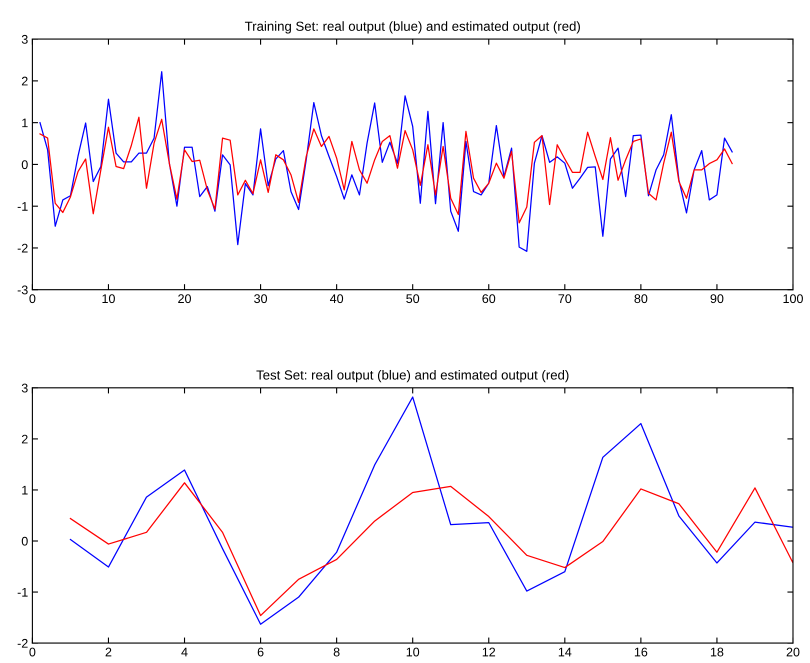 The height and width of the screenshot is (663, 810). Describe the element at coordinates (717, 652) in the screenshot. I see `x-tick-label: 18` at that location.